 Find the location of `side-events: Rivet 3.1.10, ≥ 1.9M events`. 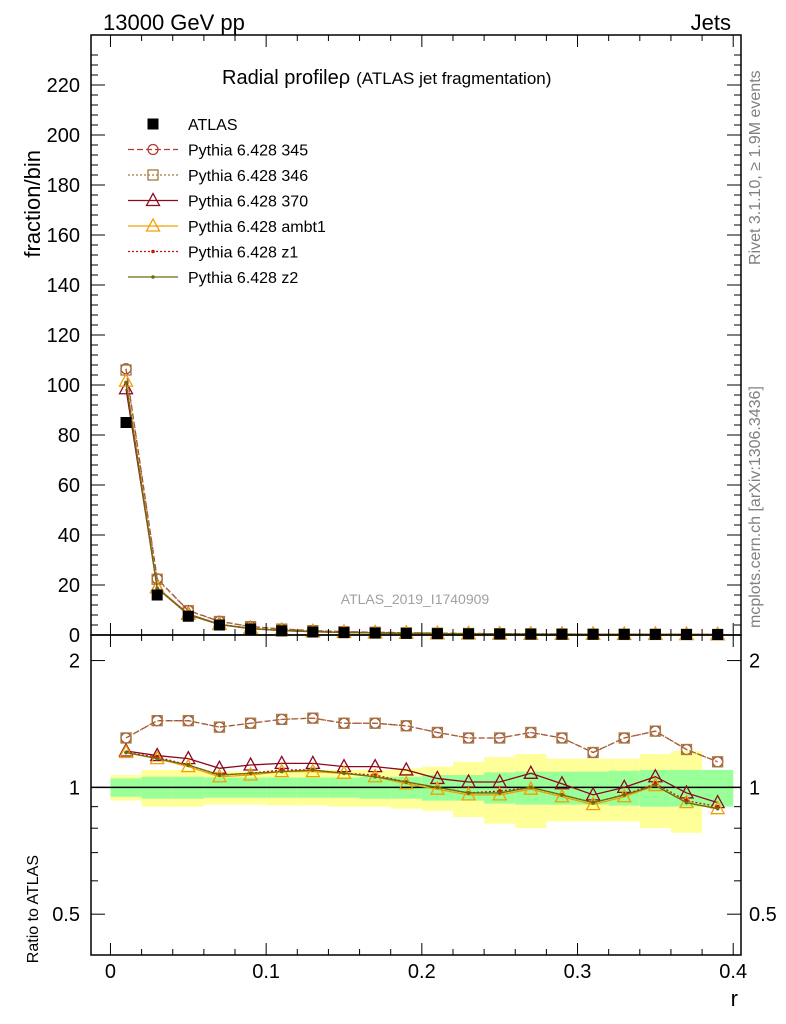

side-events: Rivet 3.1.10, ≥ 1.9M events is located at coordinates (755, 167).